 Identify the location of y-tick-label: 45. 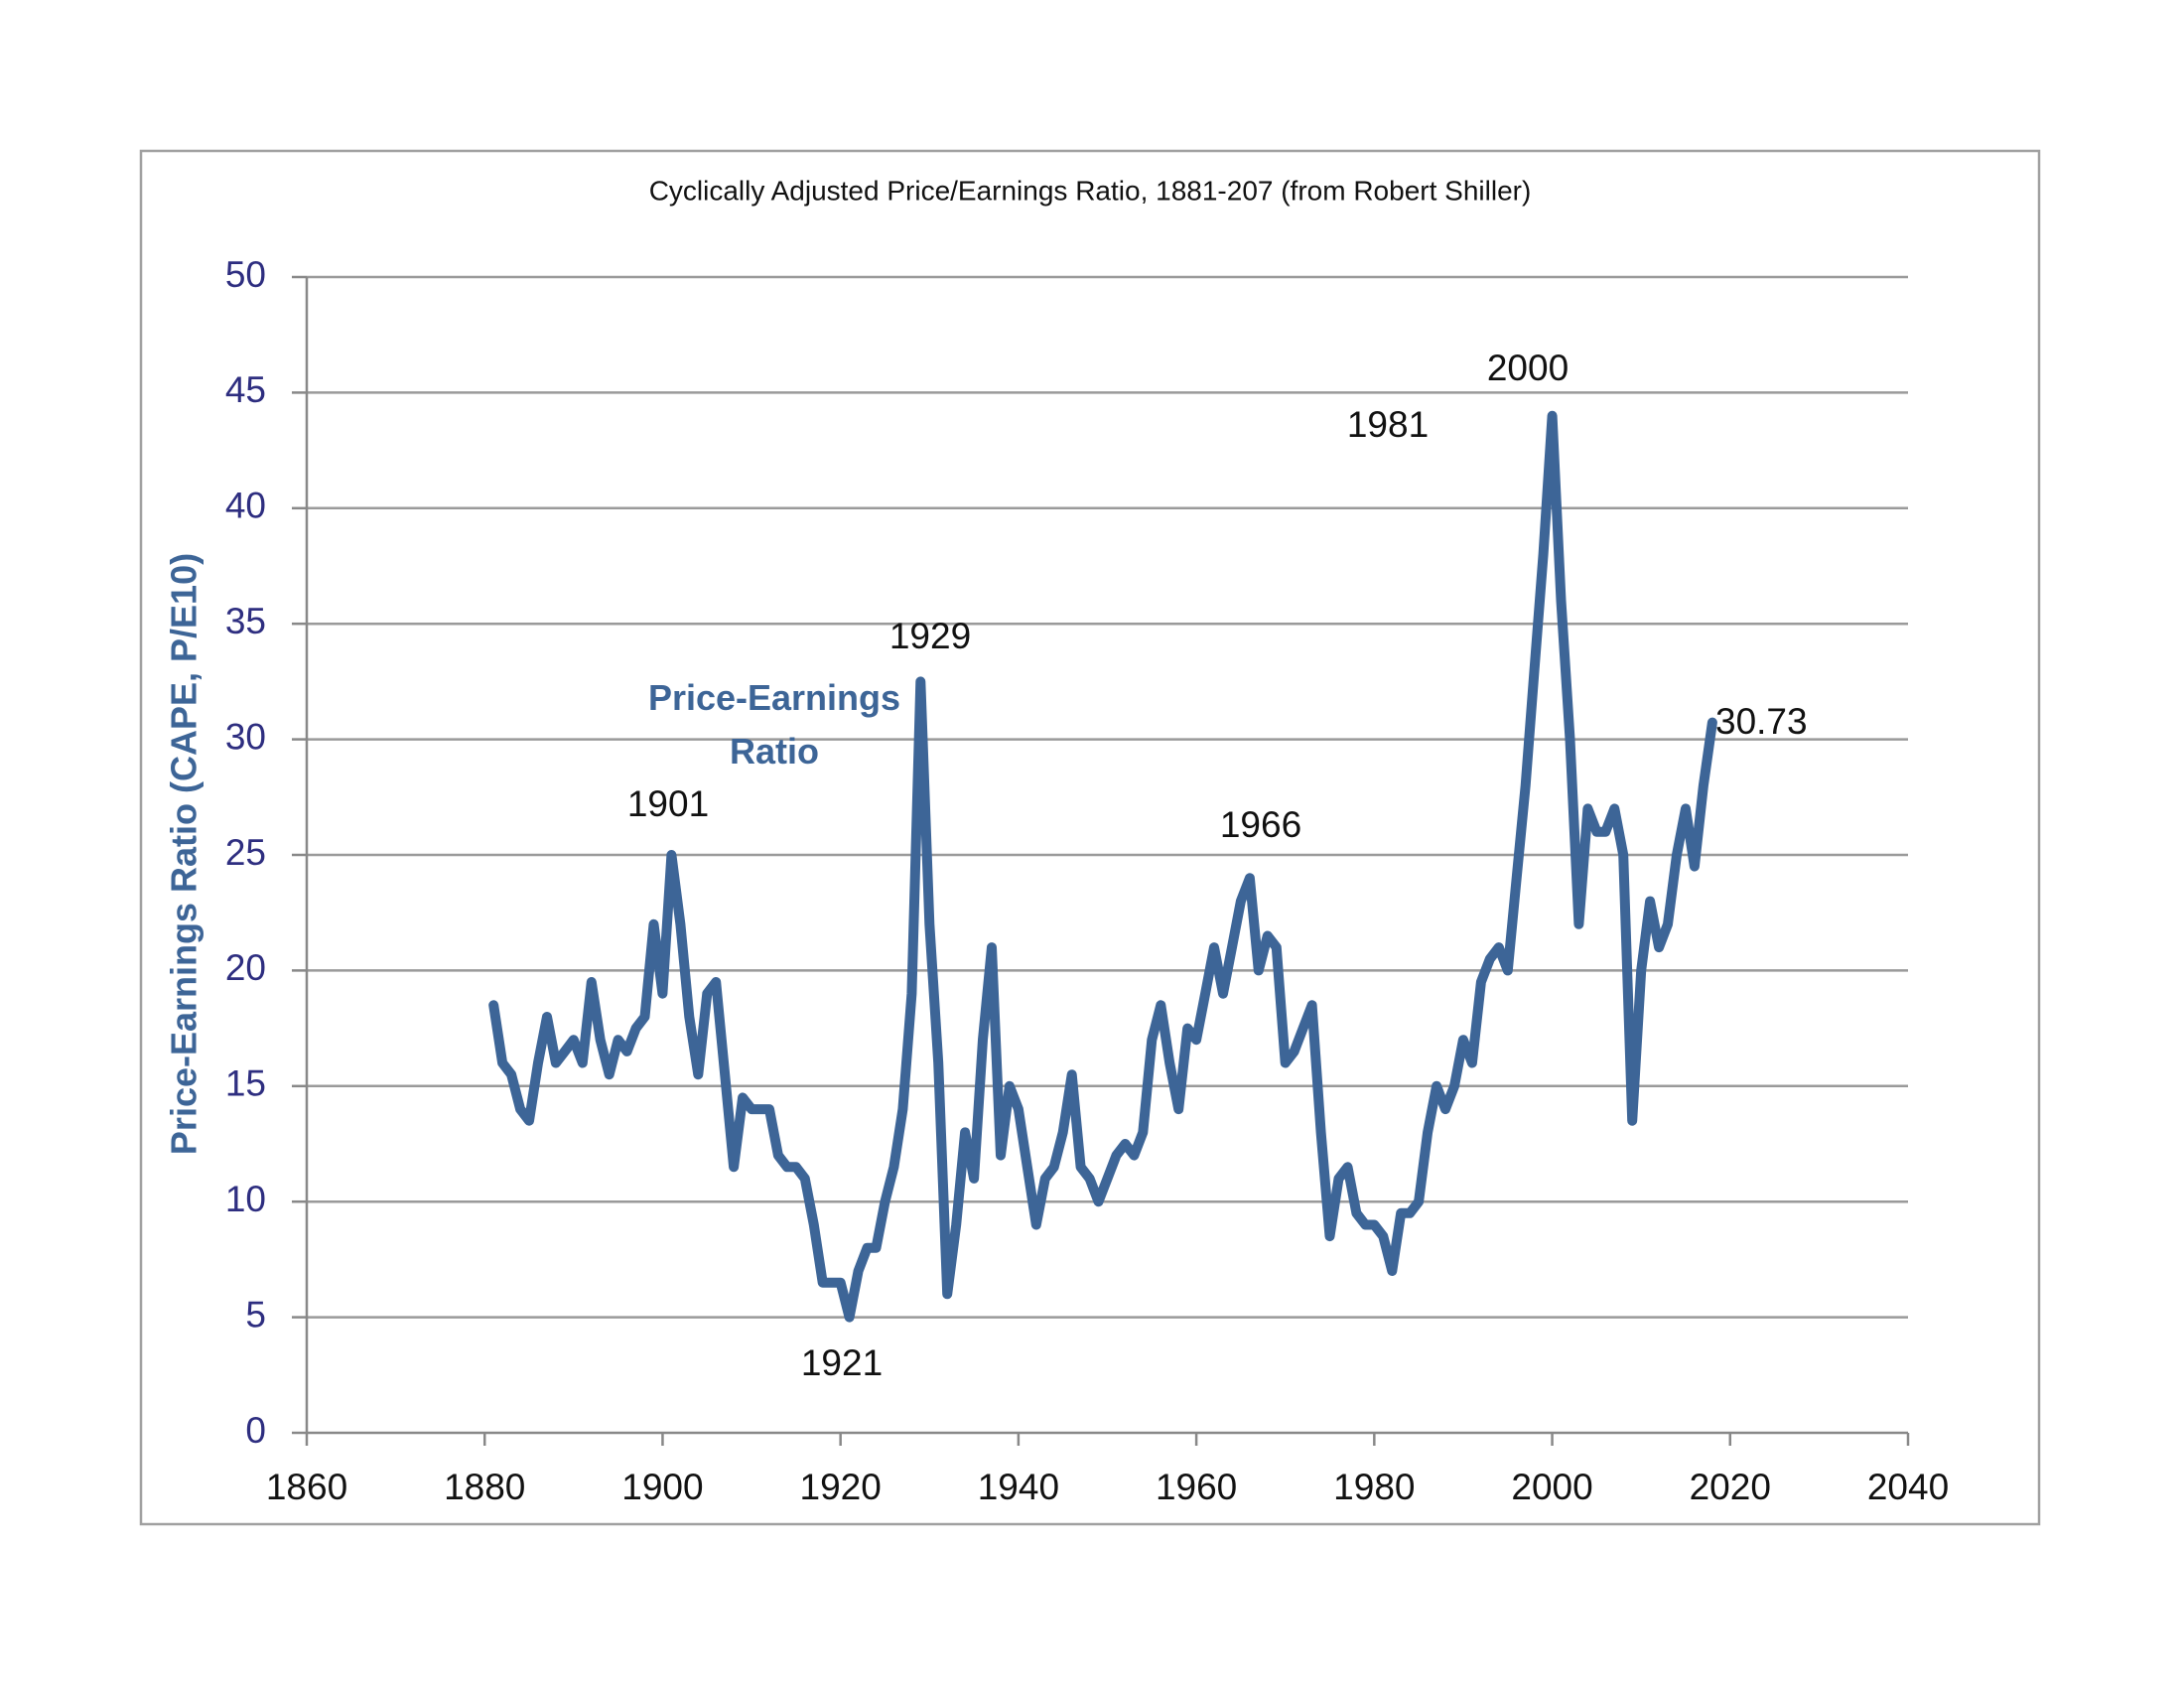
(245, 389).